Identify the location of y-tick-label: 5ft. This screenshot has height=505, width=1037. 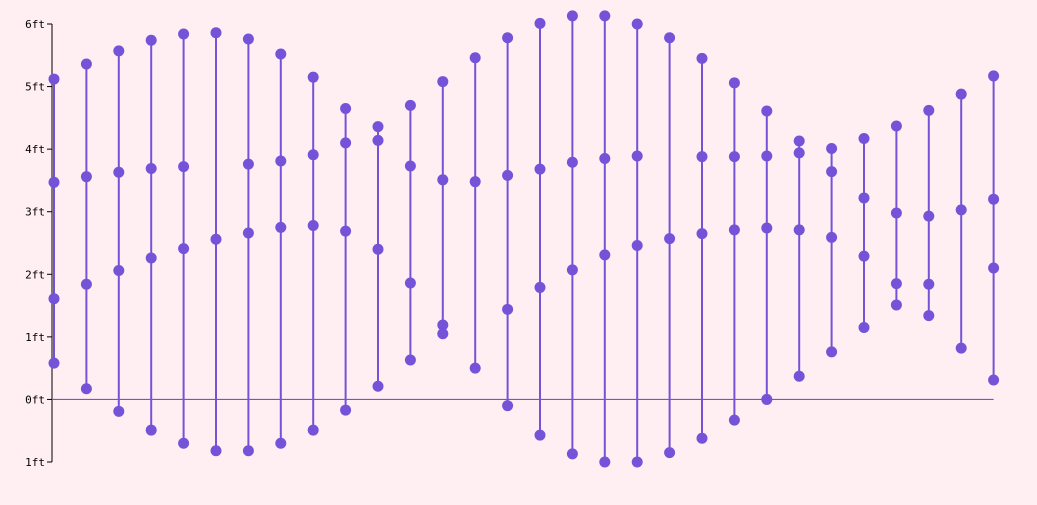
(35, 87).